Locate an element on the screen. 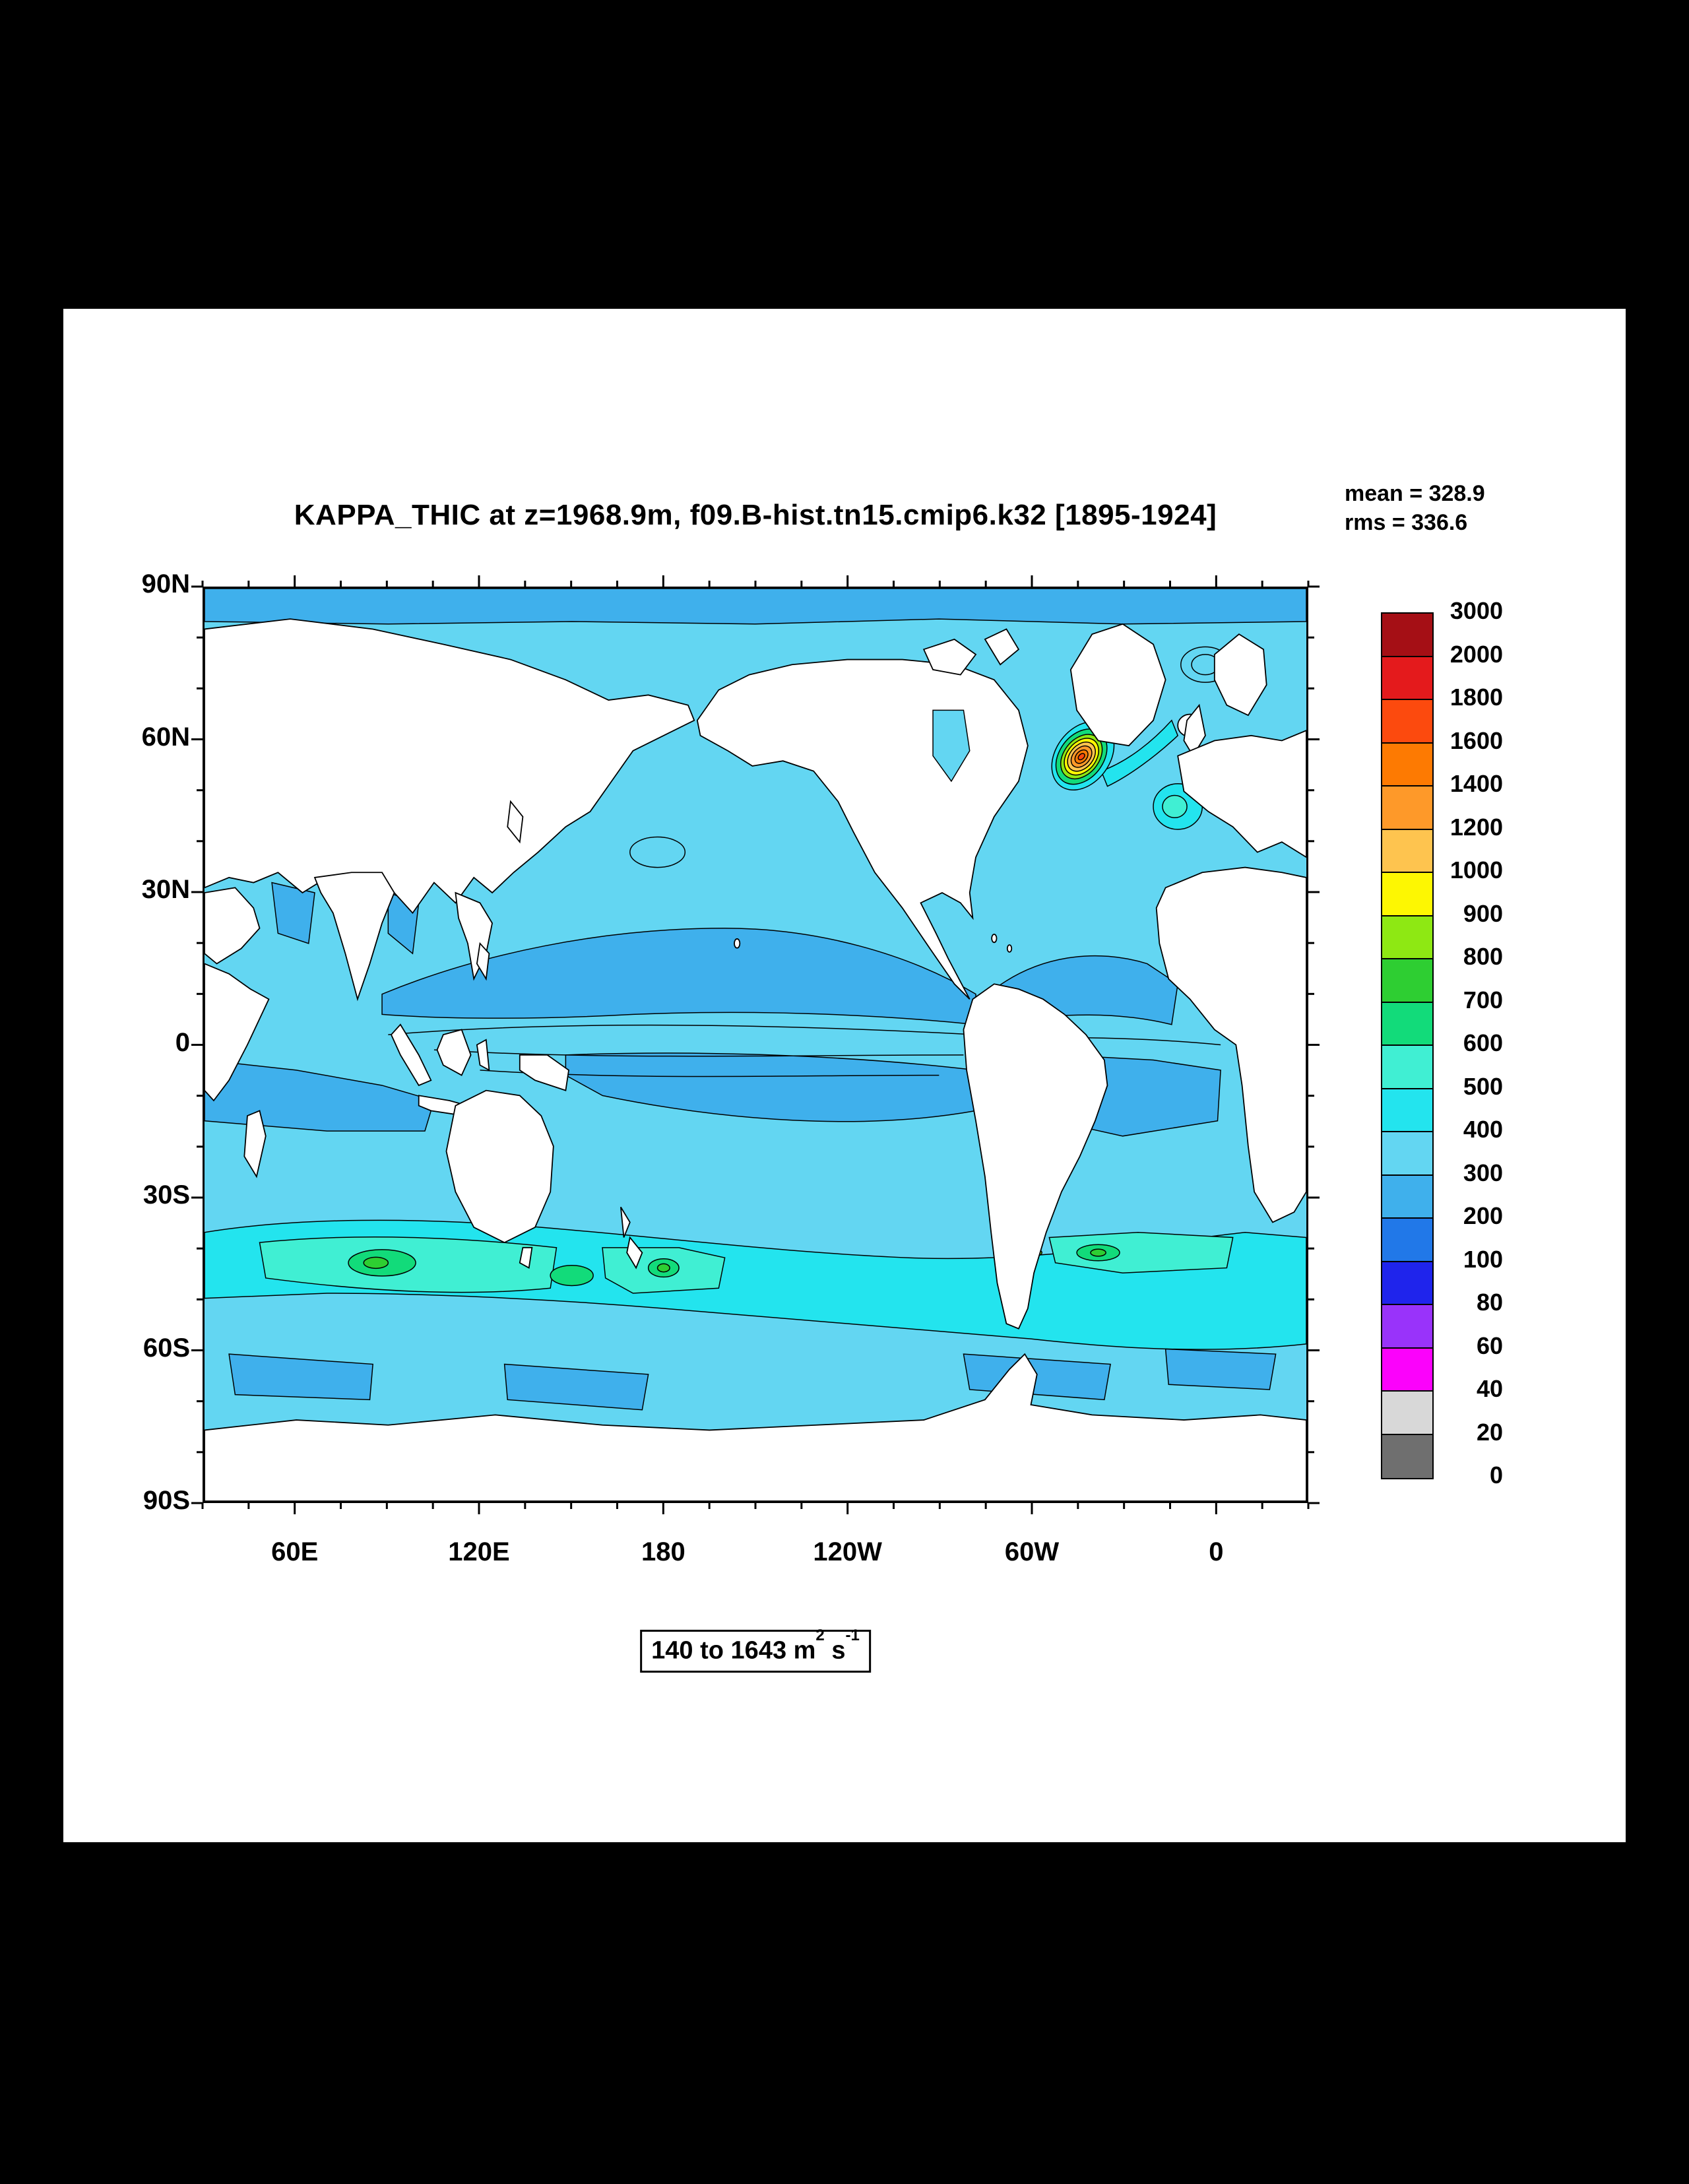  colorbar-label: 0 is located at coordinates (1496, 1475).